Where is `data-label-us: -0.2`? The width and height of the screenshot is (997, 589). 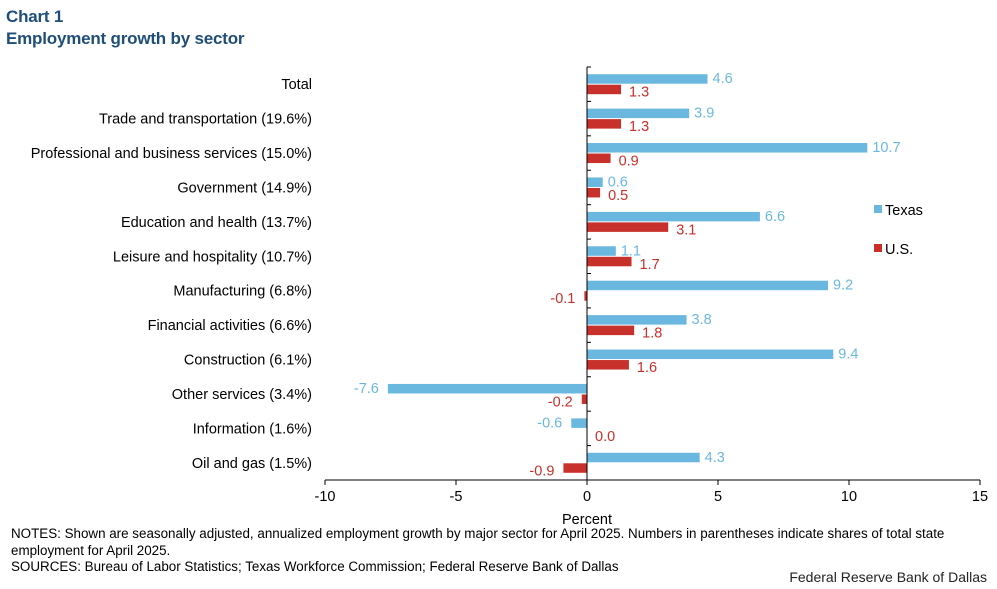 data-label-us: -0.2 is located at coordinates (560, 402).